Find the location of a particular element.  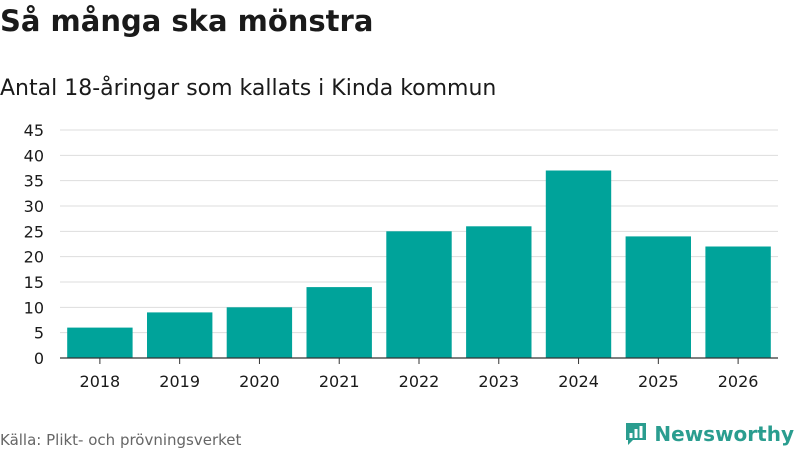

chart-title: Så många ska mönstra is located at coordinates (187, 21).